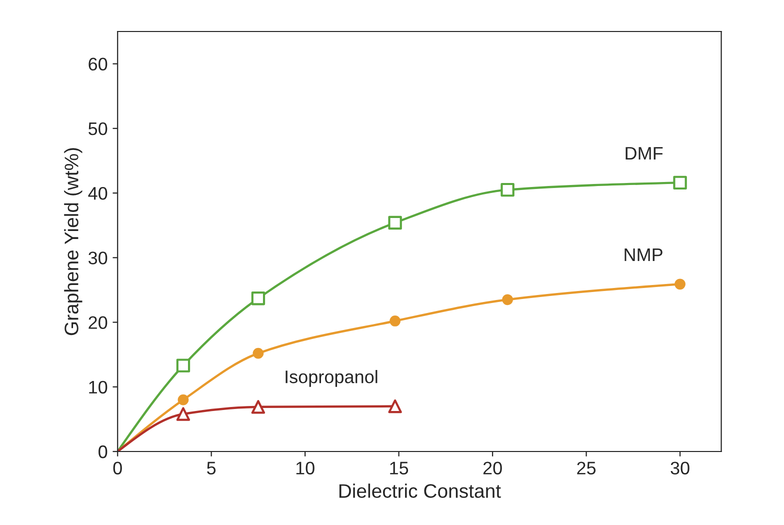 This screenshot has width=784, height=525. Describe the element at coordinates (98, 193) in the screenshot. I see `y-tick-label: 40` at that location.